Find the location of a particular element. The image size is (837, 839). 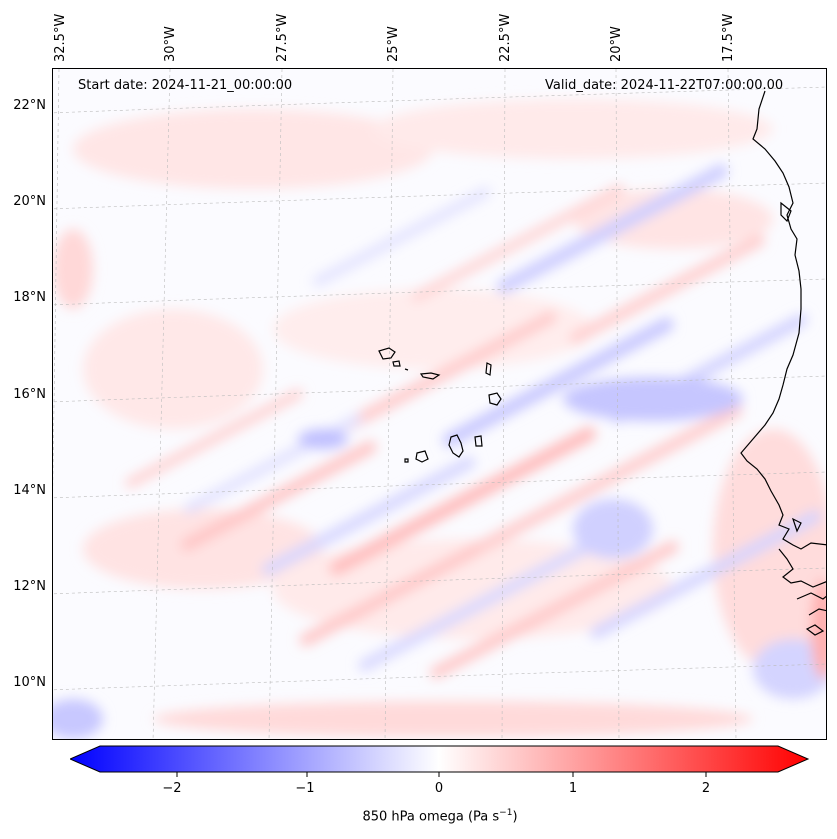

colorbar-label-exponent: −1 is located at coordinates (506, 813).